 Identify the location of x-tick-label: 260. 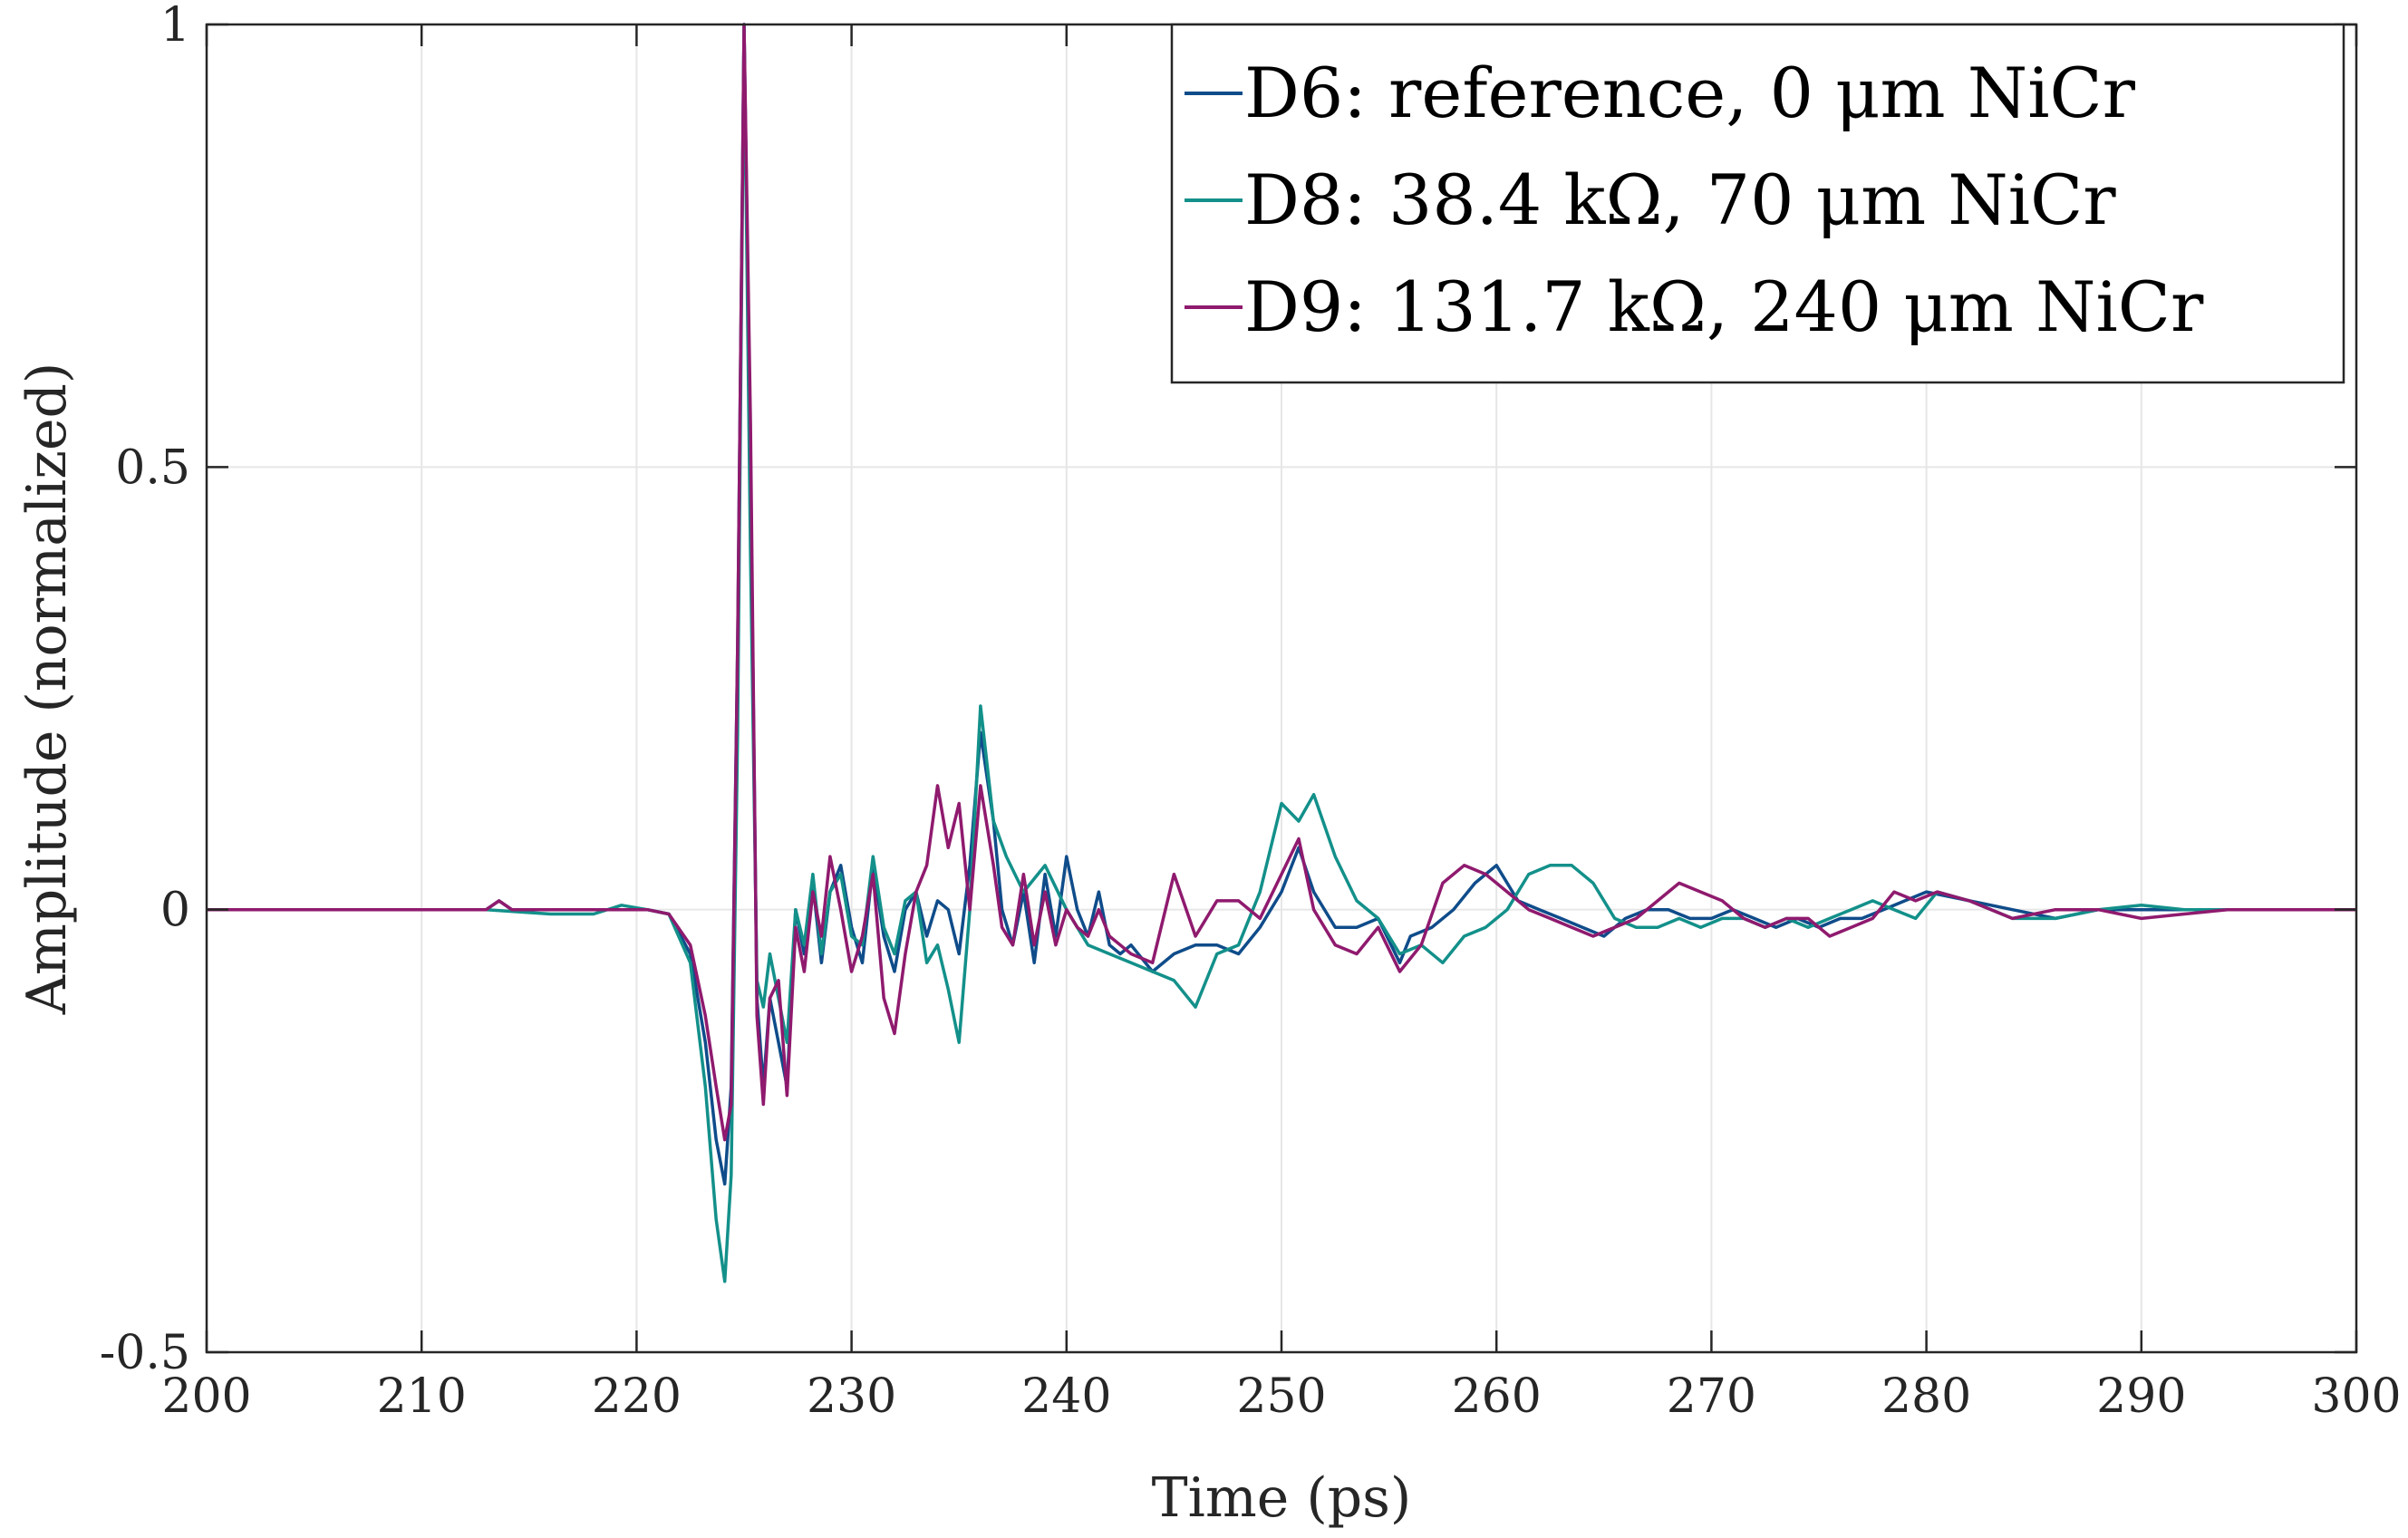
(1497, 1396).